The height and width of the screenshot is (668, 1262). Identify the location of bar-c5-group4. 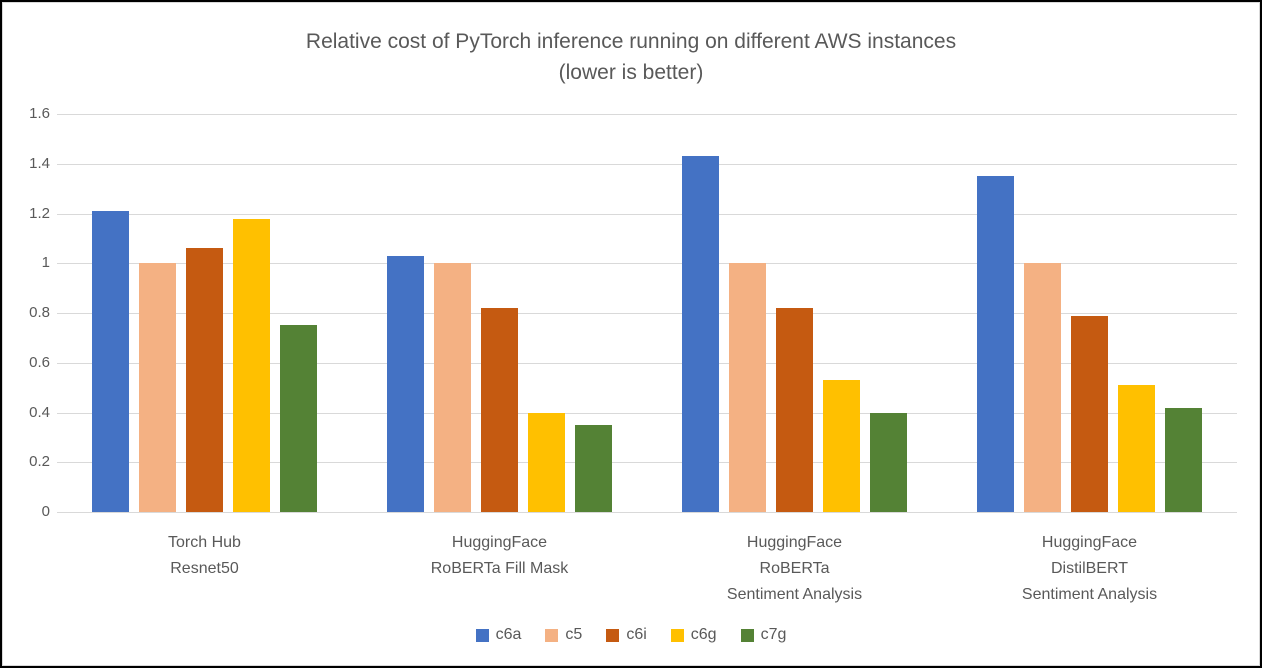
(1042, 387).